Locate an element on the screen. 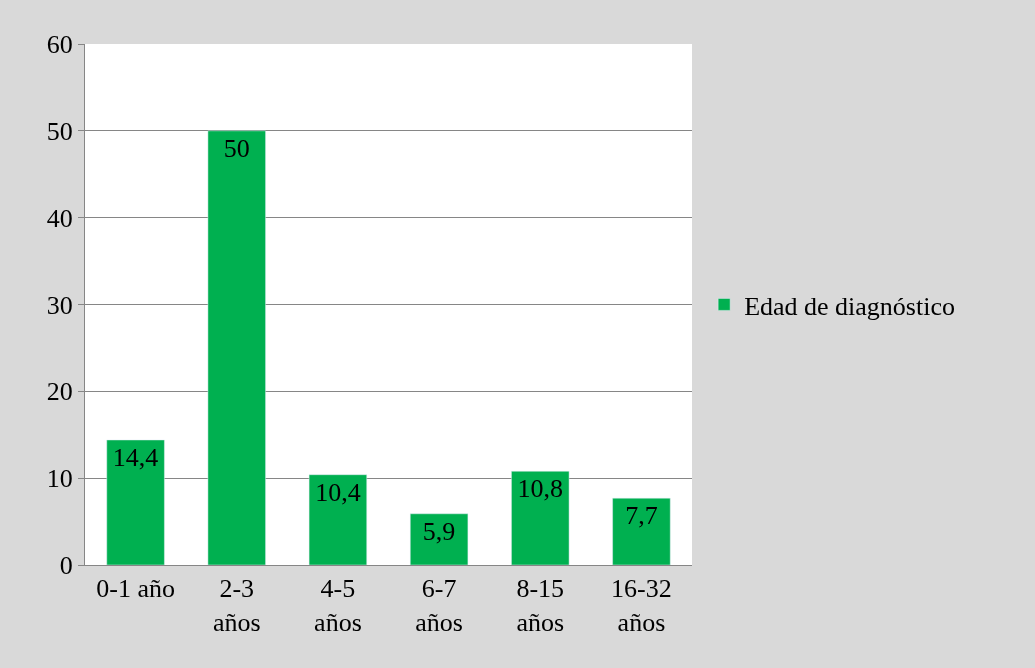  x-tick-label: 16-32 años is located at coordinates (641, 605).